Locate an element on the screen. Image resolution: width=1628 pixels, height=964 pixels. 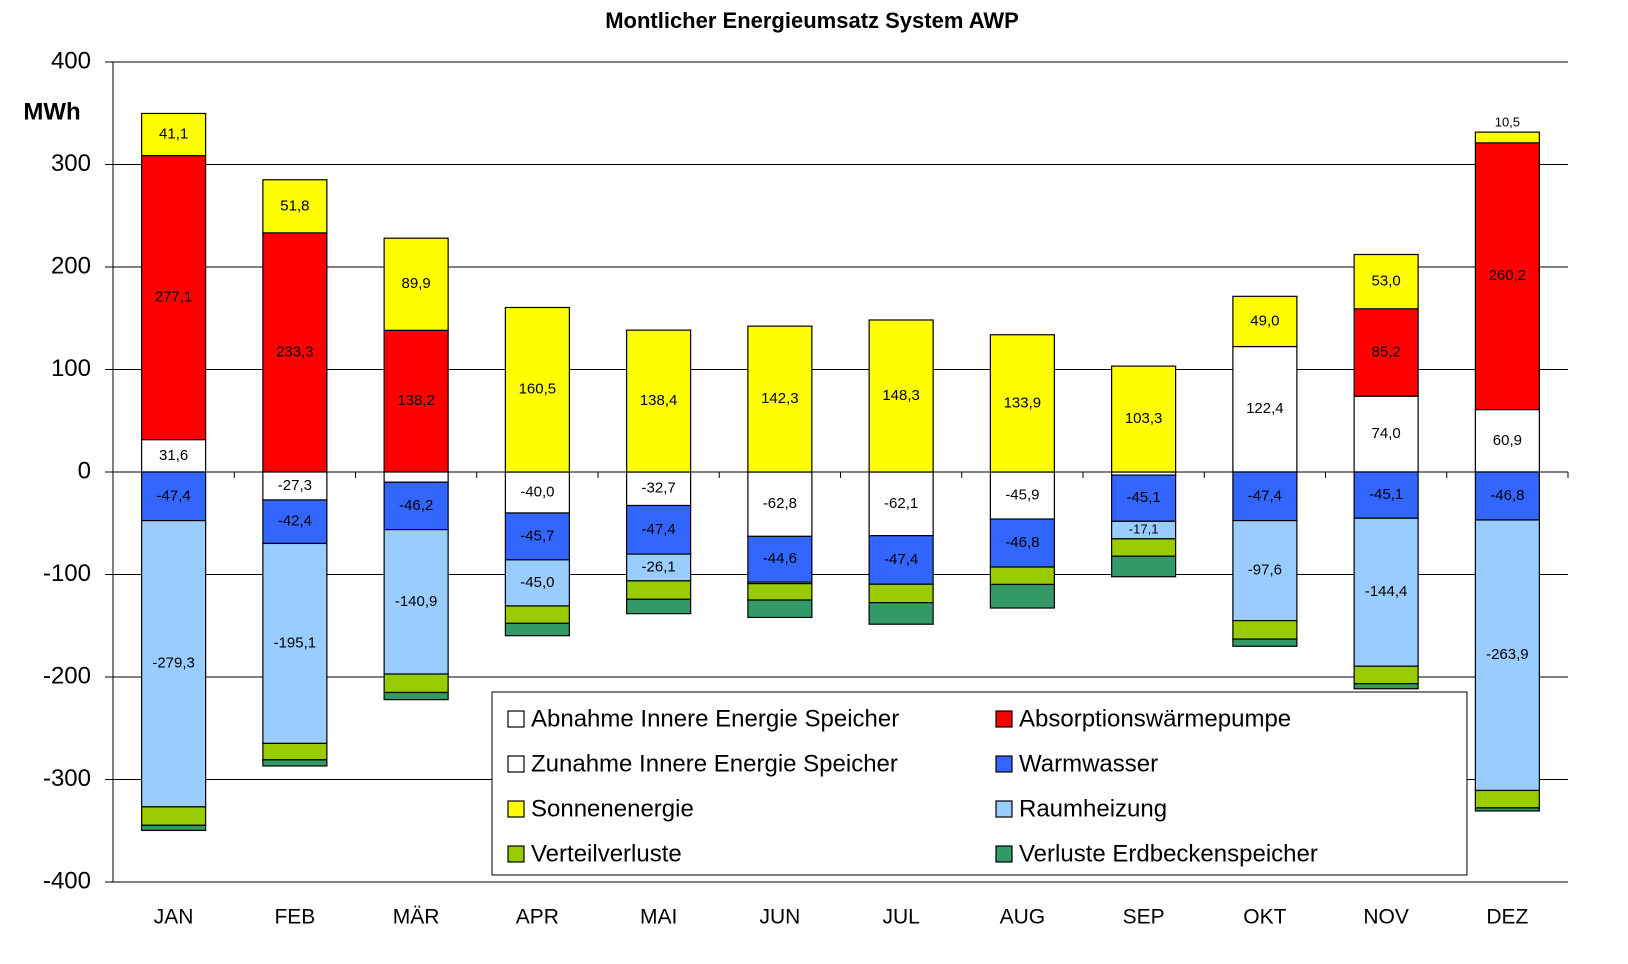
chart-title: Montlicher Energieumsatz System AWP is located at coordinates (812, 20).